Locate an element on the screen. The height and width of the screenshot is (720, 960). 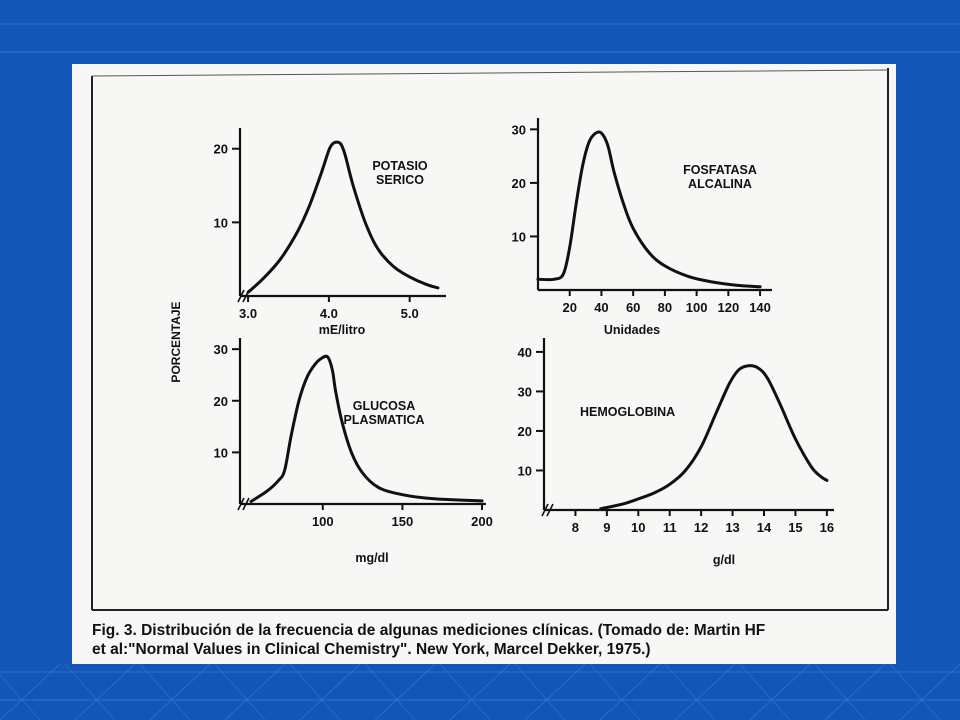
x-tick-label-4-1: 9 is located at coordinates (606, 527).